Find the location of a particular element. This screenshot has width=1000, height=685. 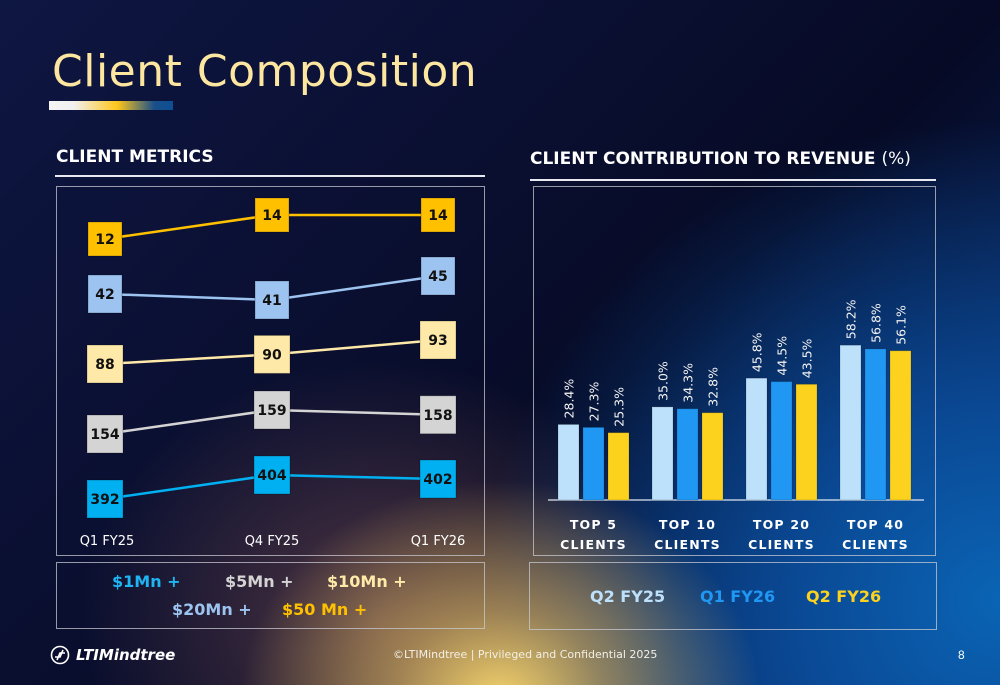

footer-logo: LTIMindtree is located at coordinates (112, 655).